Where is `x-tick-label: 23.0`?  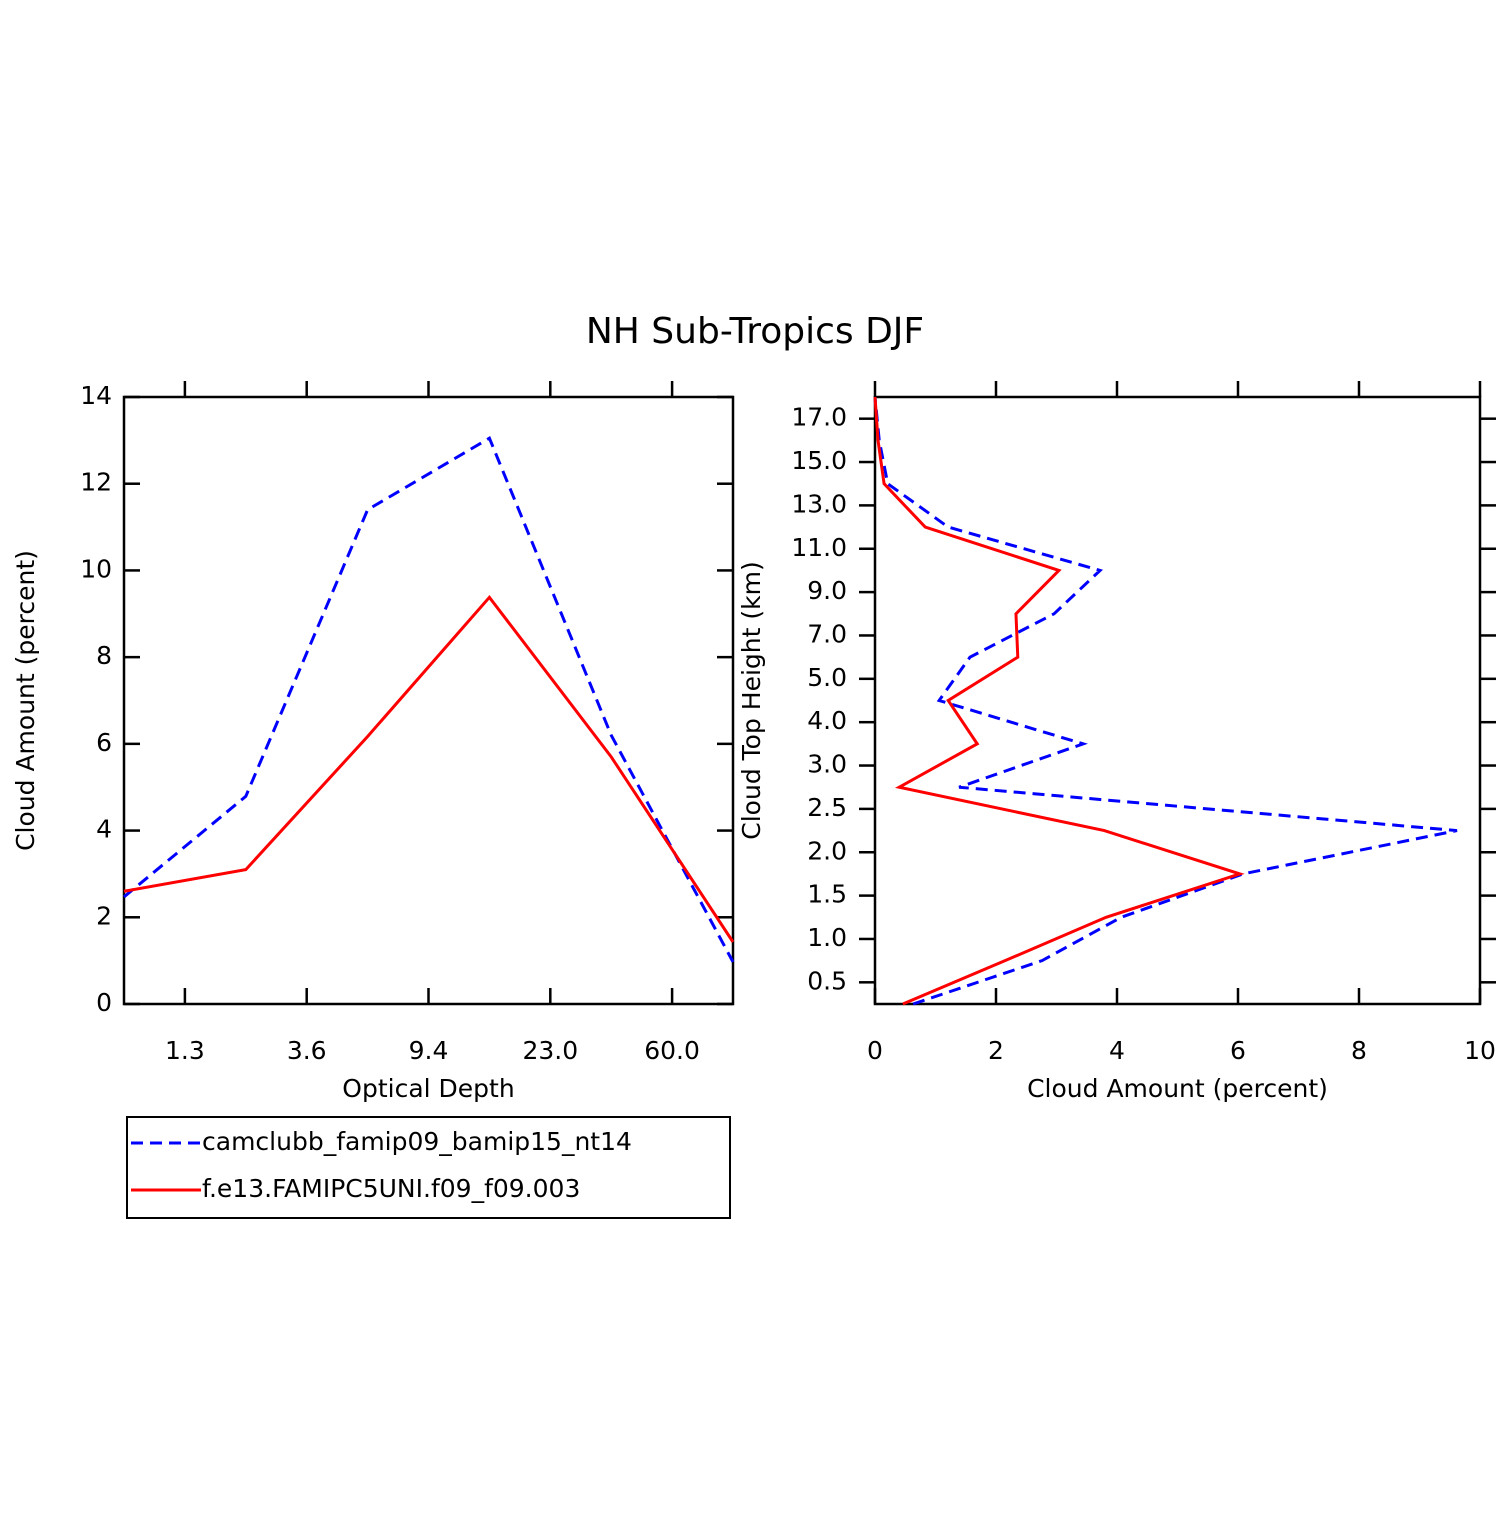 x-tick-label: 23.0 is located at coordinates (550, 1050).